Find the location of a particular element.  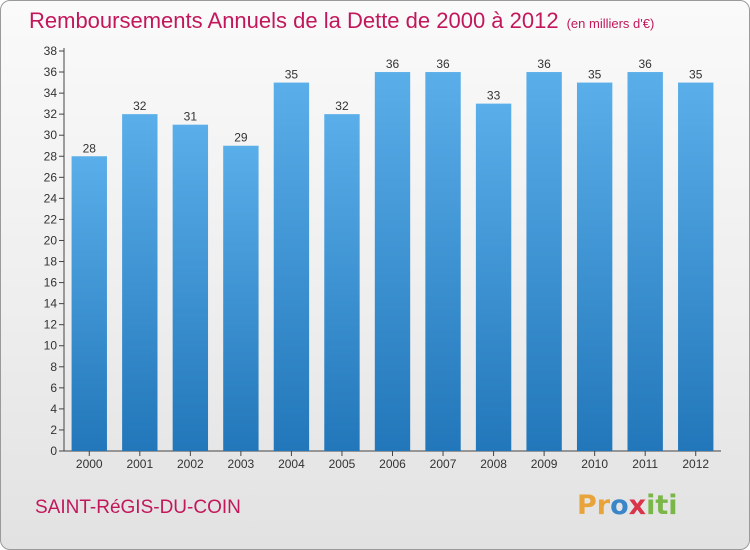

y-tick-label: 4 is located at coordinates (53, 409).